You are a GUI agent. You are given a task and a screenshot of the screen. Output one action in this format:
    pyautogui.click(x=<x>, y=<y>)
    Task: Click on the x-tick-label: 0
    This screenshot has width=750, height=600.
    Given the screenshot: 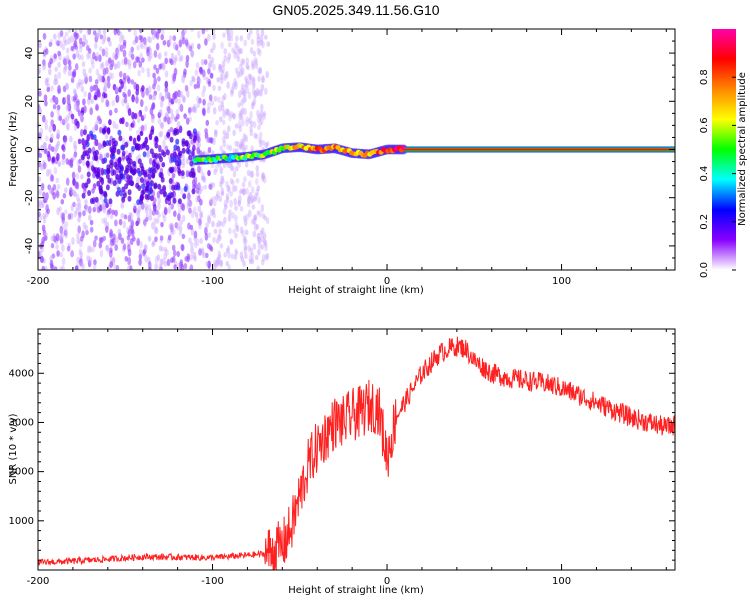 What is the action you would take?
    pyautogui.click(x=387, y=281)
    